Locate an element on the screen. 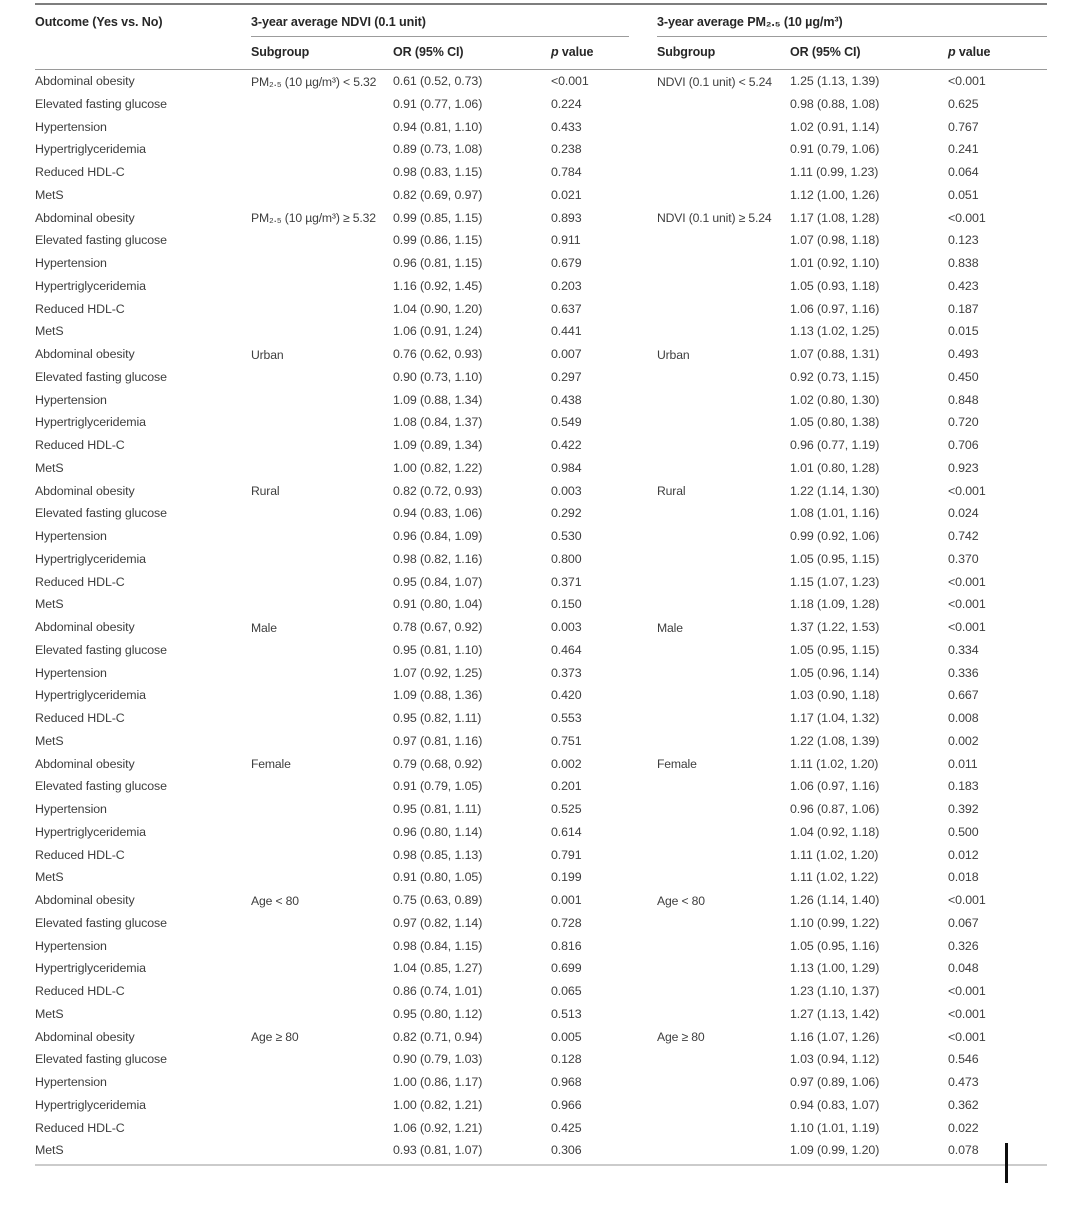  ndvi-or-cell: 0.61 (0.52, 0.73) is located at coordinates (438, 81).